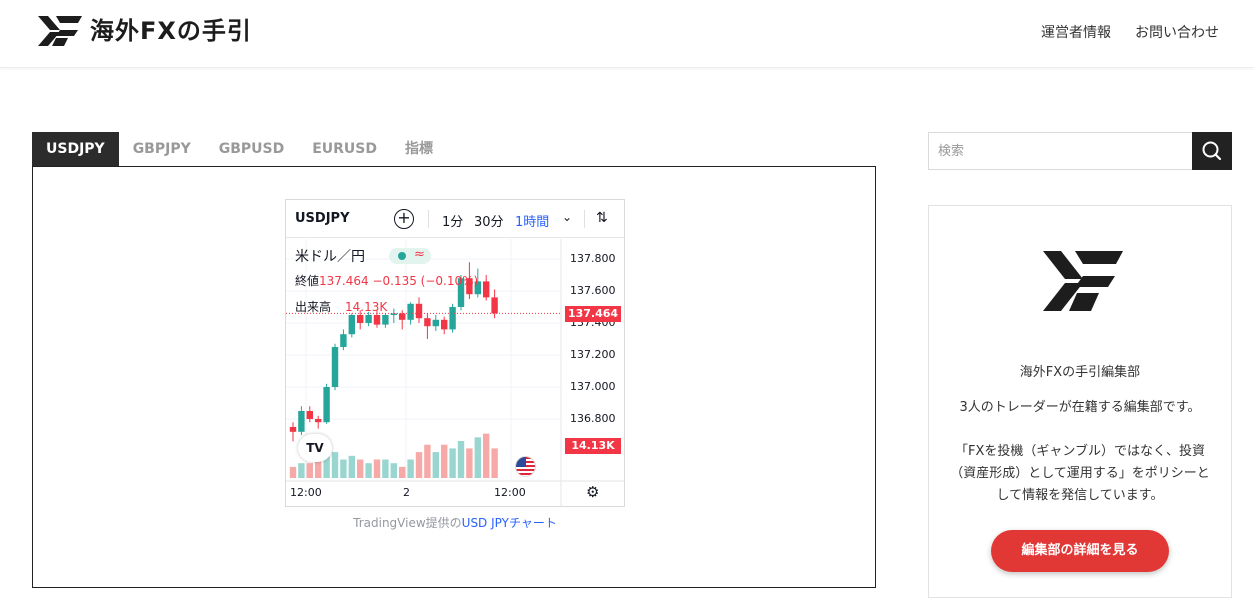 The image size is (1254, 615). What do you see at coordinates (489, 222) in the screenshot?
I see `interval-30m: 30分` at bounding box center [489, 222].